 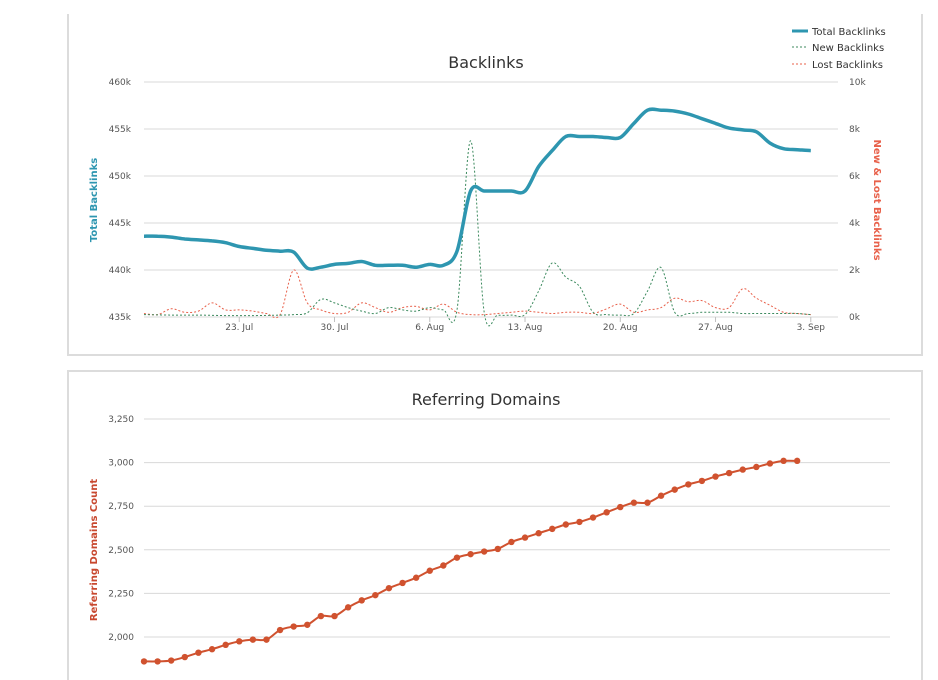 I want to click on backlinks-left-y-tick: 440k, so click(x=120, y=271).